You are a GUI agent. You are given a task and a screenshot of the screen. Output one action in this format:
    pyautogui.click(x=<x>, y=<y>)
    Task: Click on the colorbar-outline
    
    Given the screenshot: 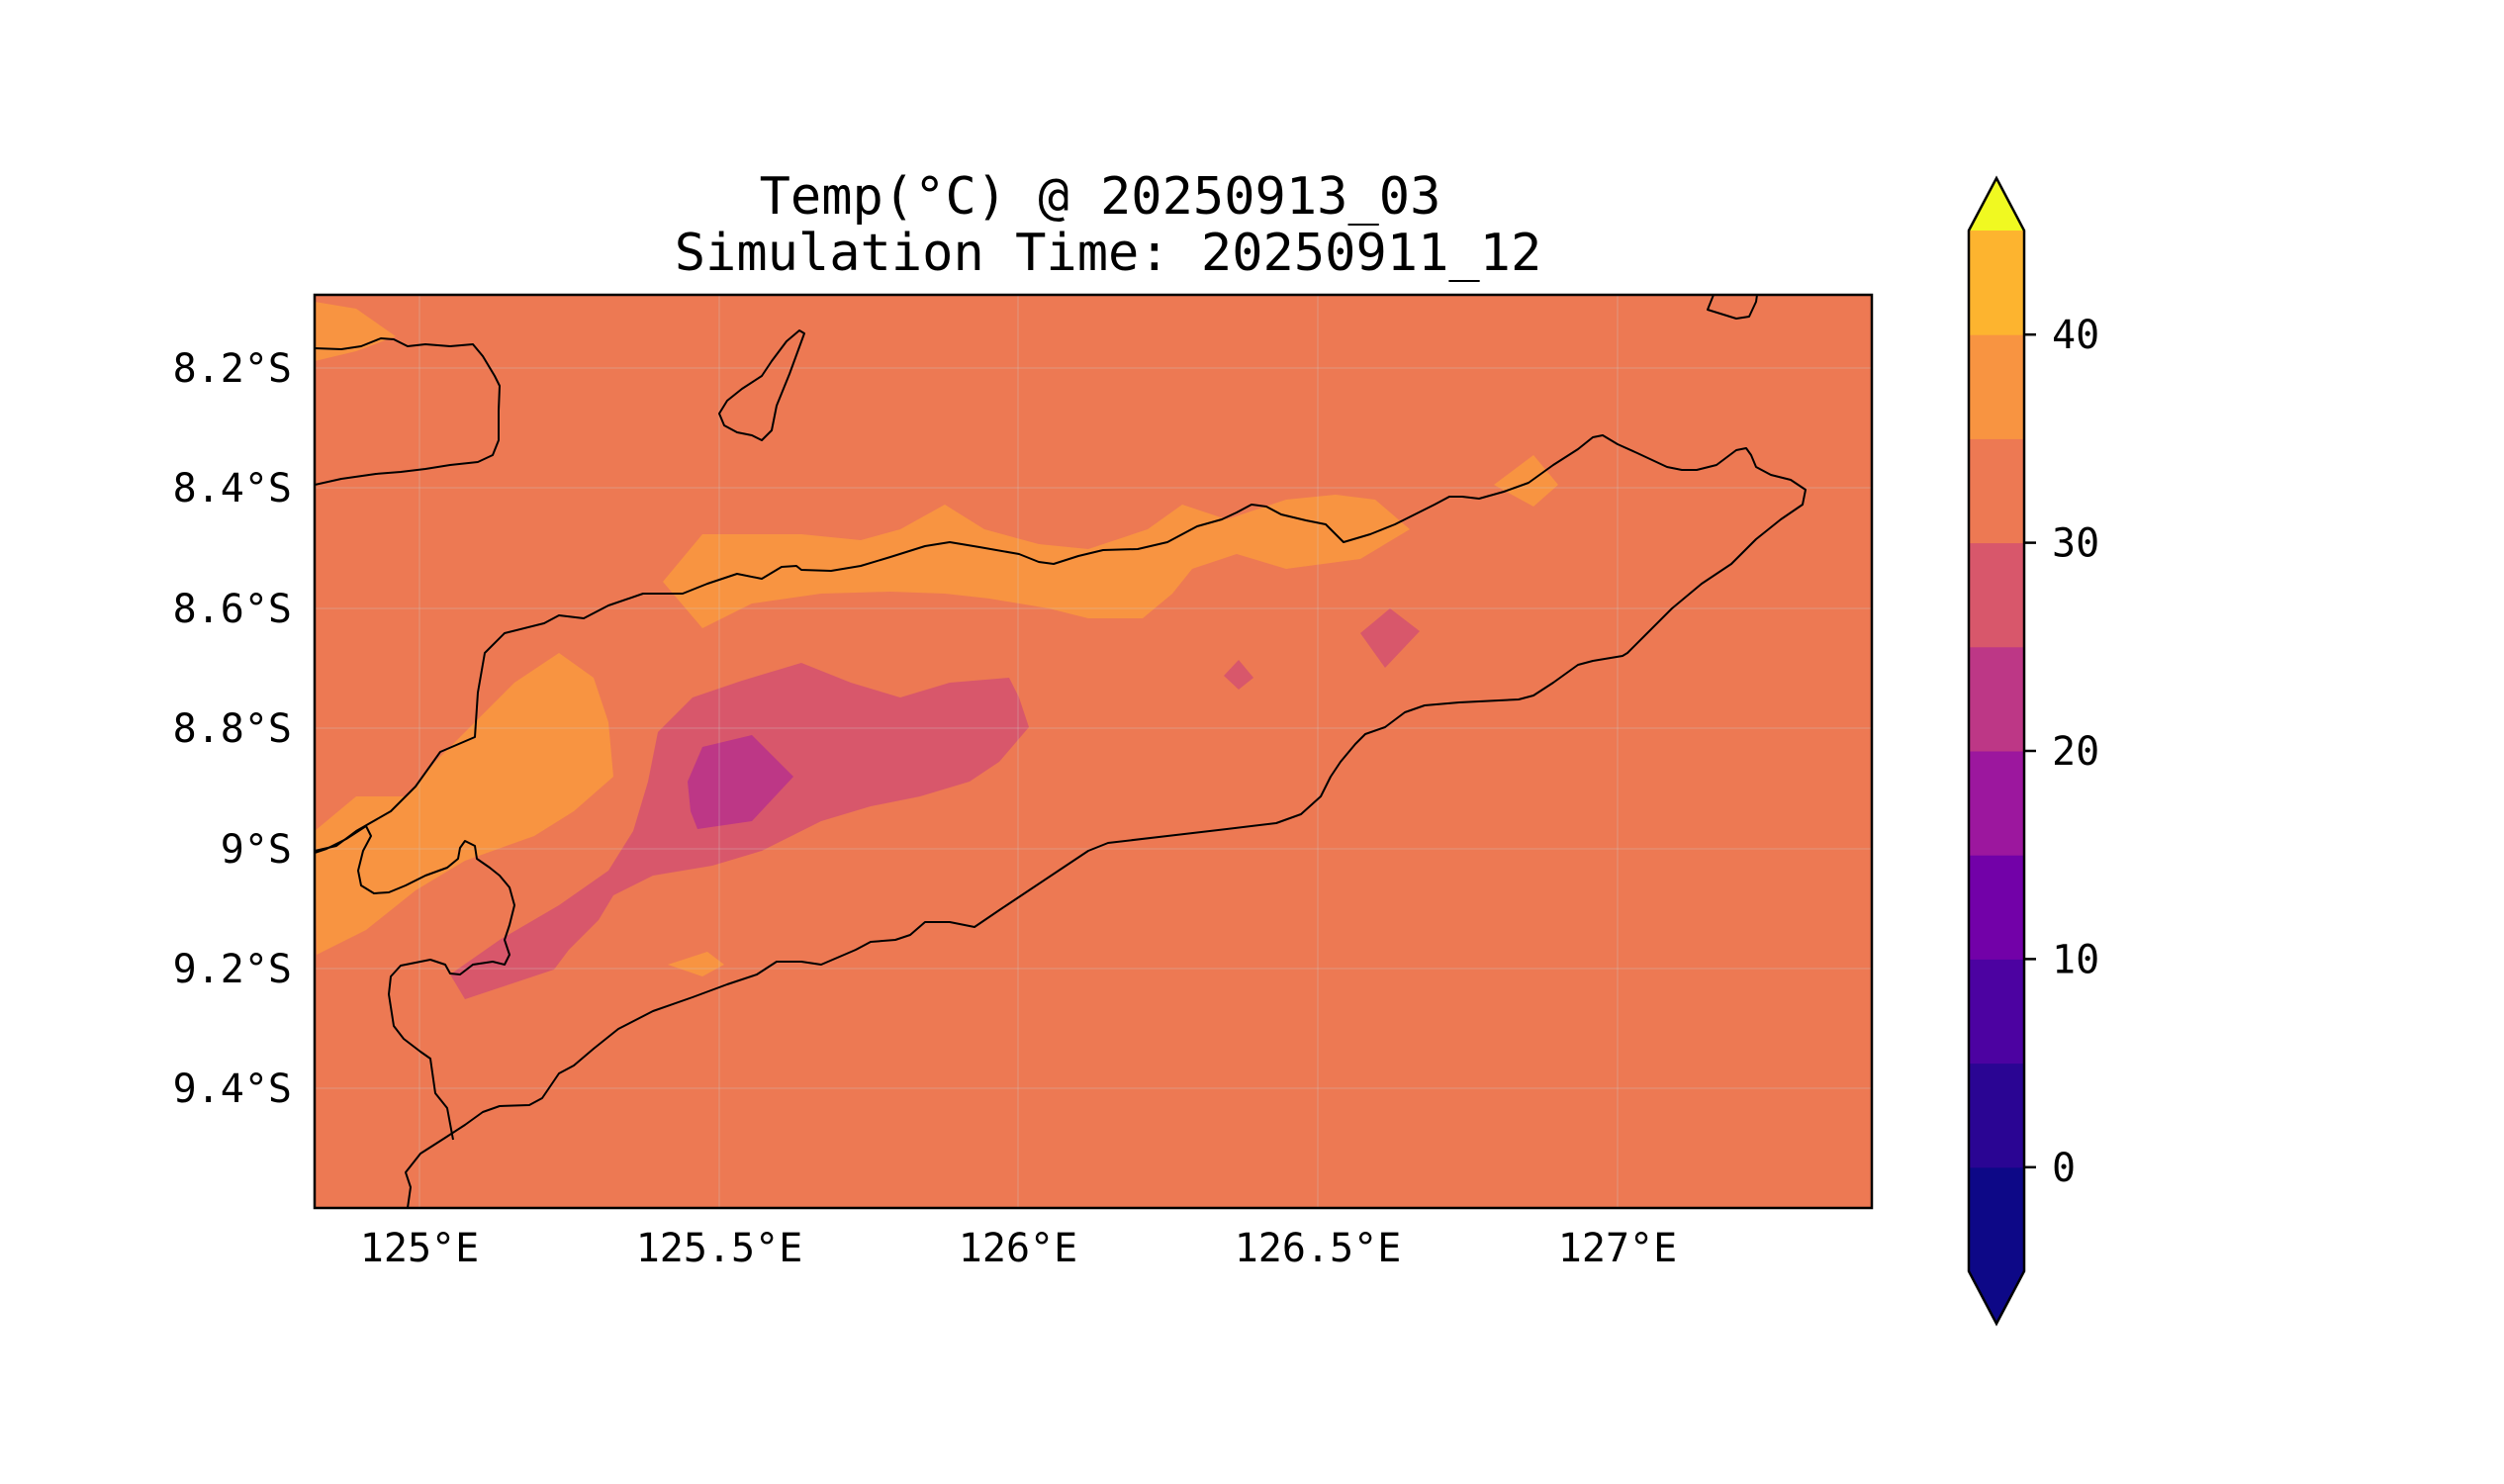 What is the action you would take?
    pyautogui.click(x=1996, y=751)
    